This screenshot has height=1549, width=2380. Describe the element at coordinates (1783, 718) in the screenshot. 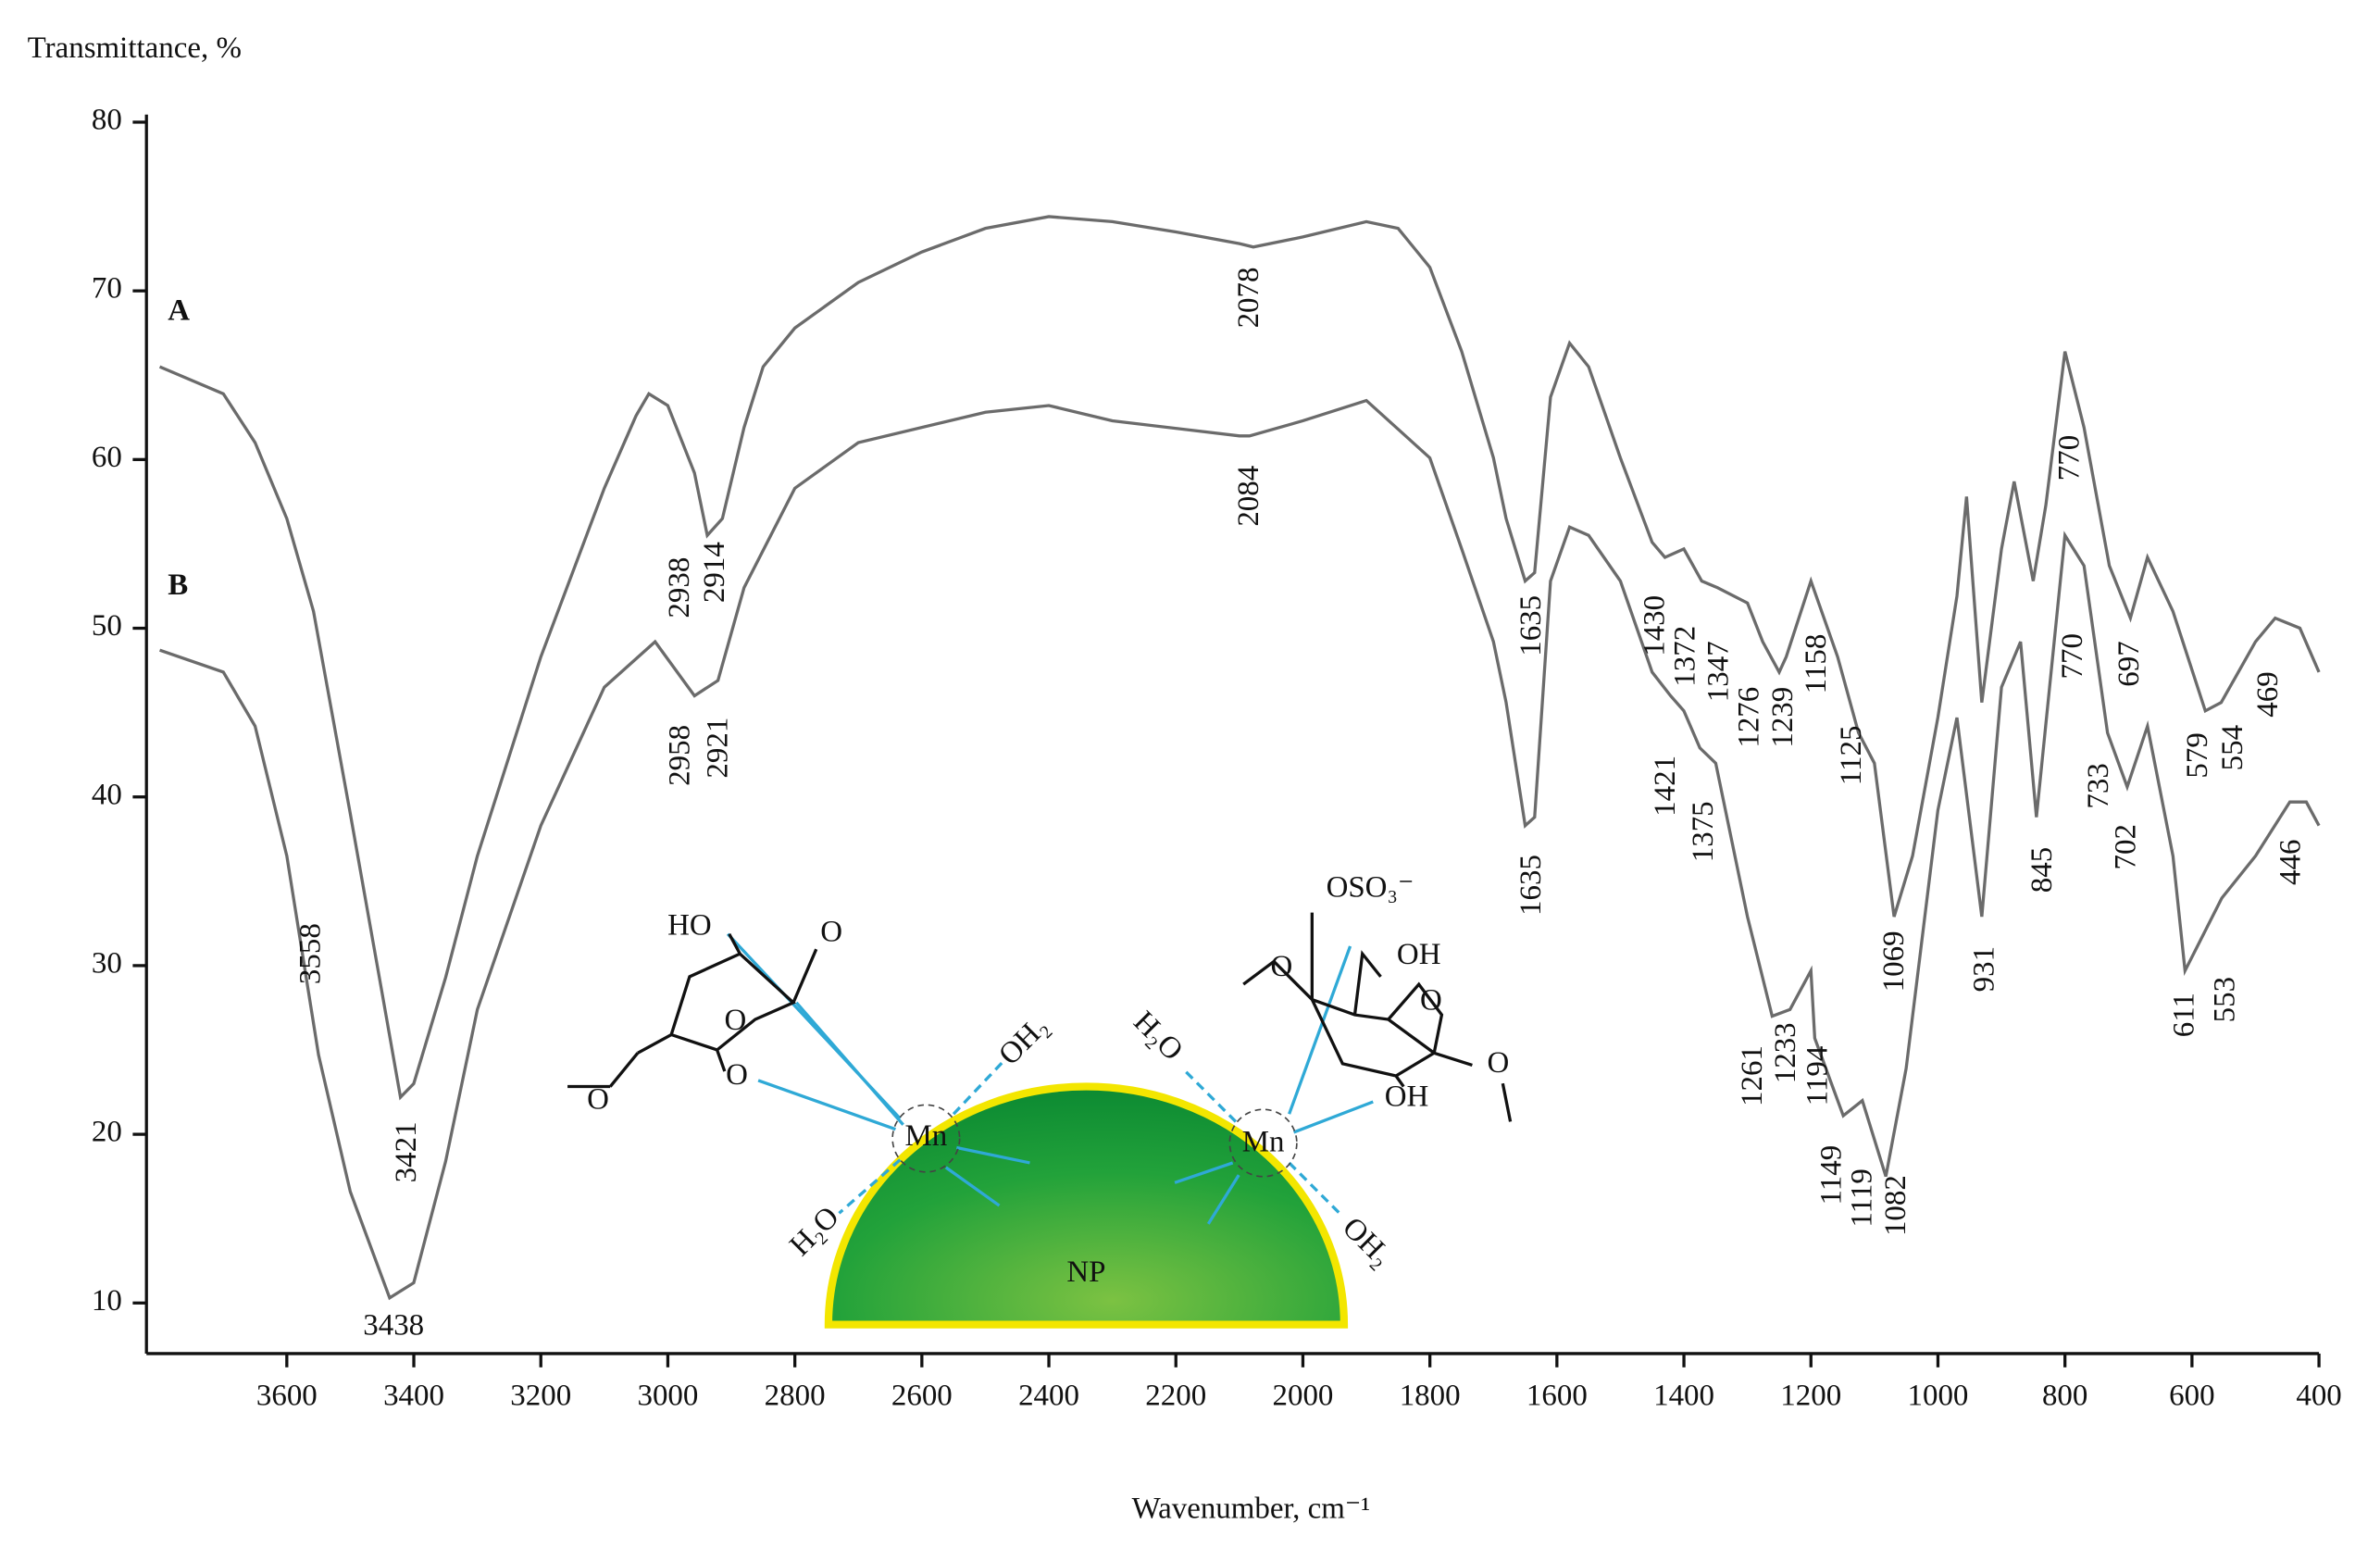

I see `peak-label: 1239` at that location.